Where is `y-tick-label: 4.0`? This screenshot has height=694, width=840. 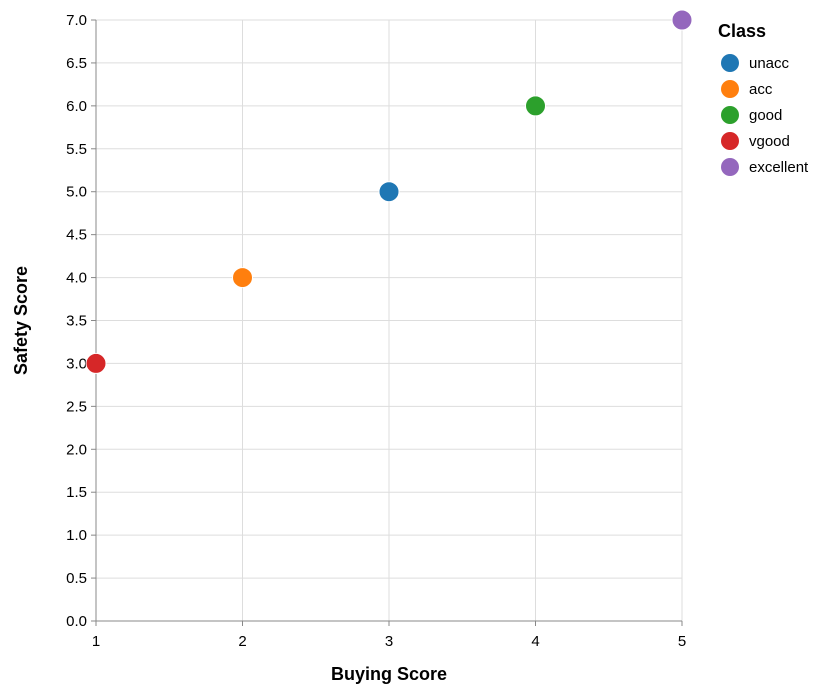 y-tick-label: 4.0 is located at coordinates (76, 278).